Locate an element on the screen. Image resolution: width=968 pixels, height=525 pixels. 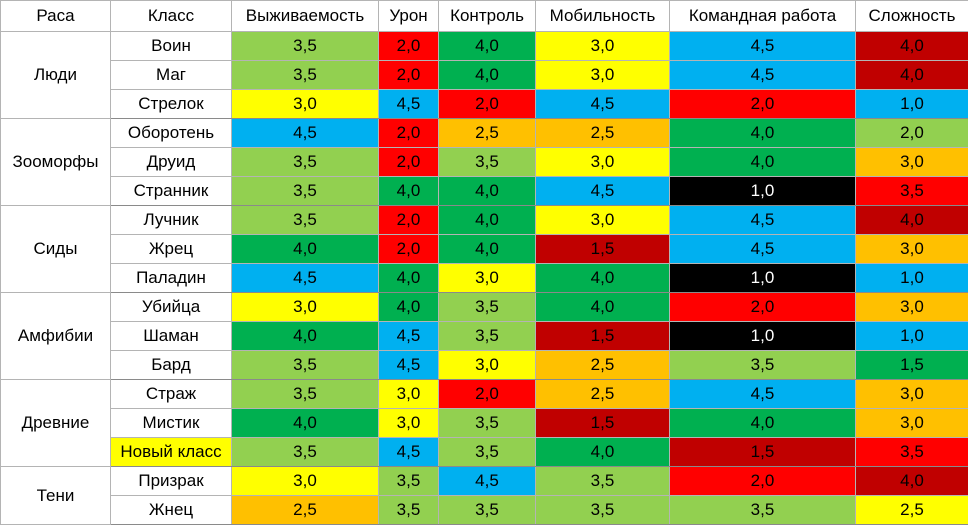
table-row: Жрец 4,0 2,0 4,0 1,5 4,5 3,0 is located at coordinates (484, 249).